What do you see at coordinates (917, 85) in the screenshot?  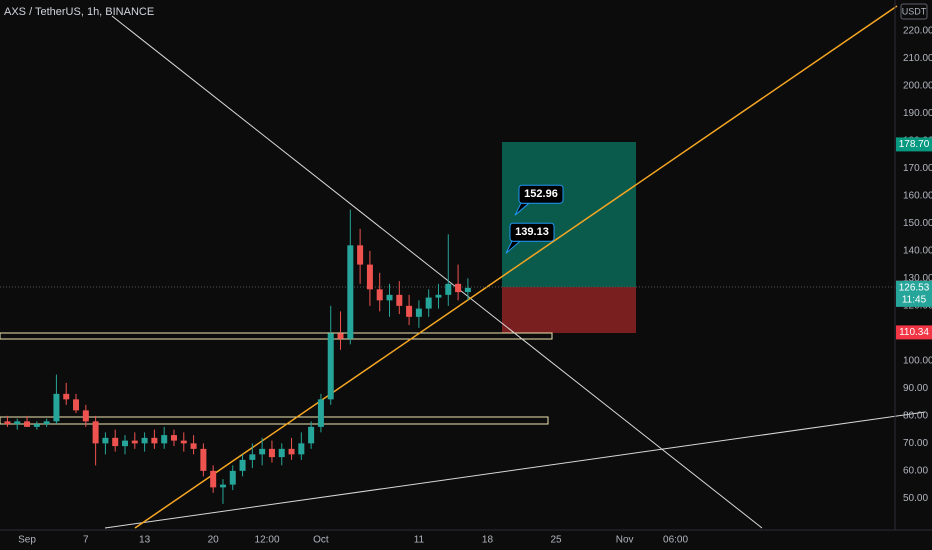 I see `y-tick-label: 200.00` at bounding box center [917, 85].